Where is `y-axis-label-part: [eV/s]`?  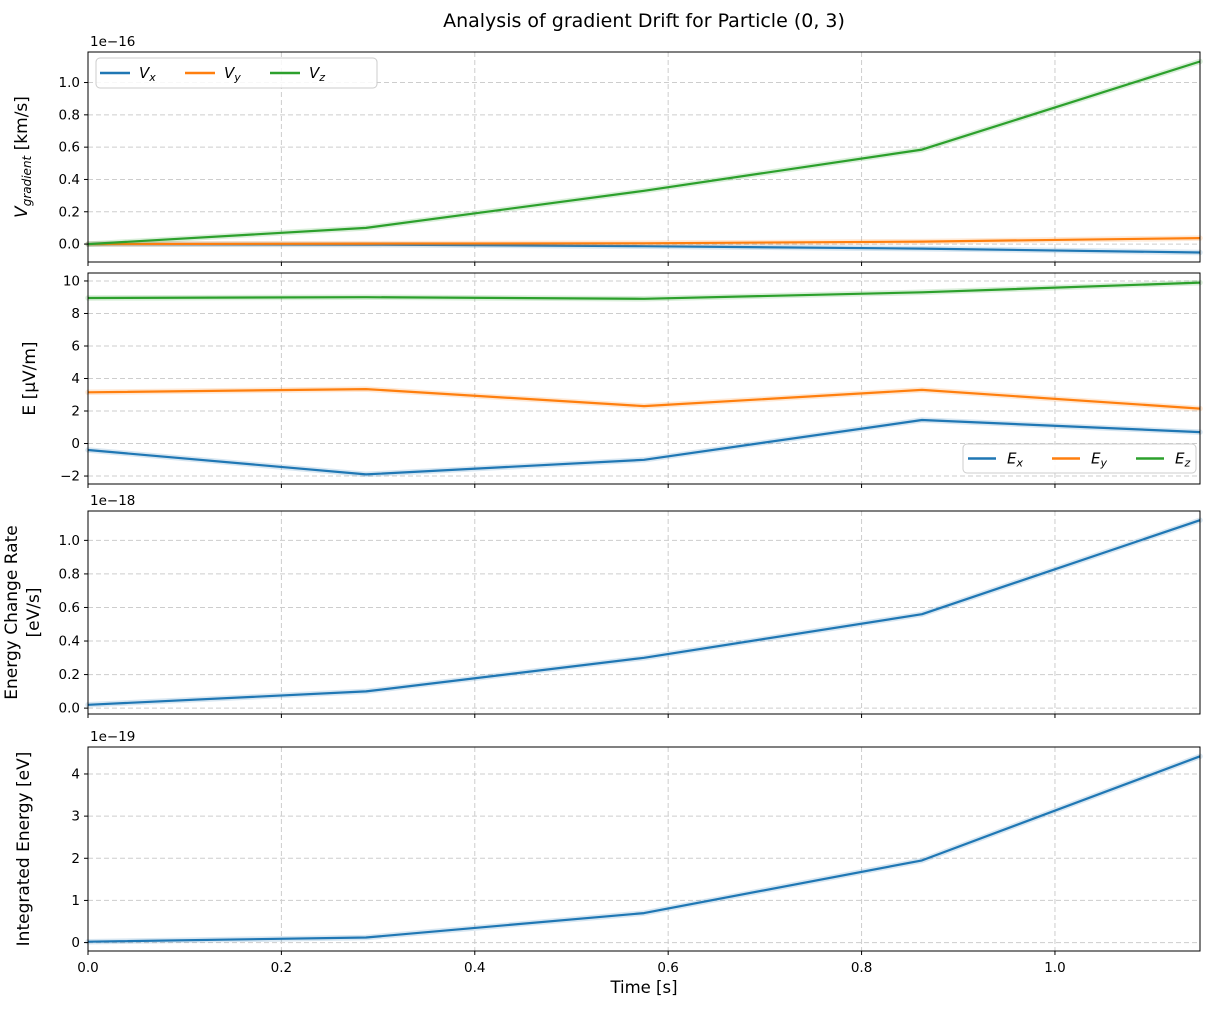 y-axis-label-part: [eV/s] is located at coordinates (34, 613).